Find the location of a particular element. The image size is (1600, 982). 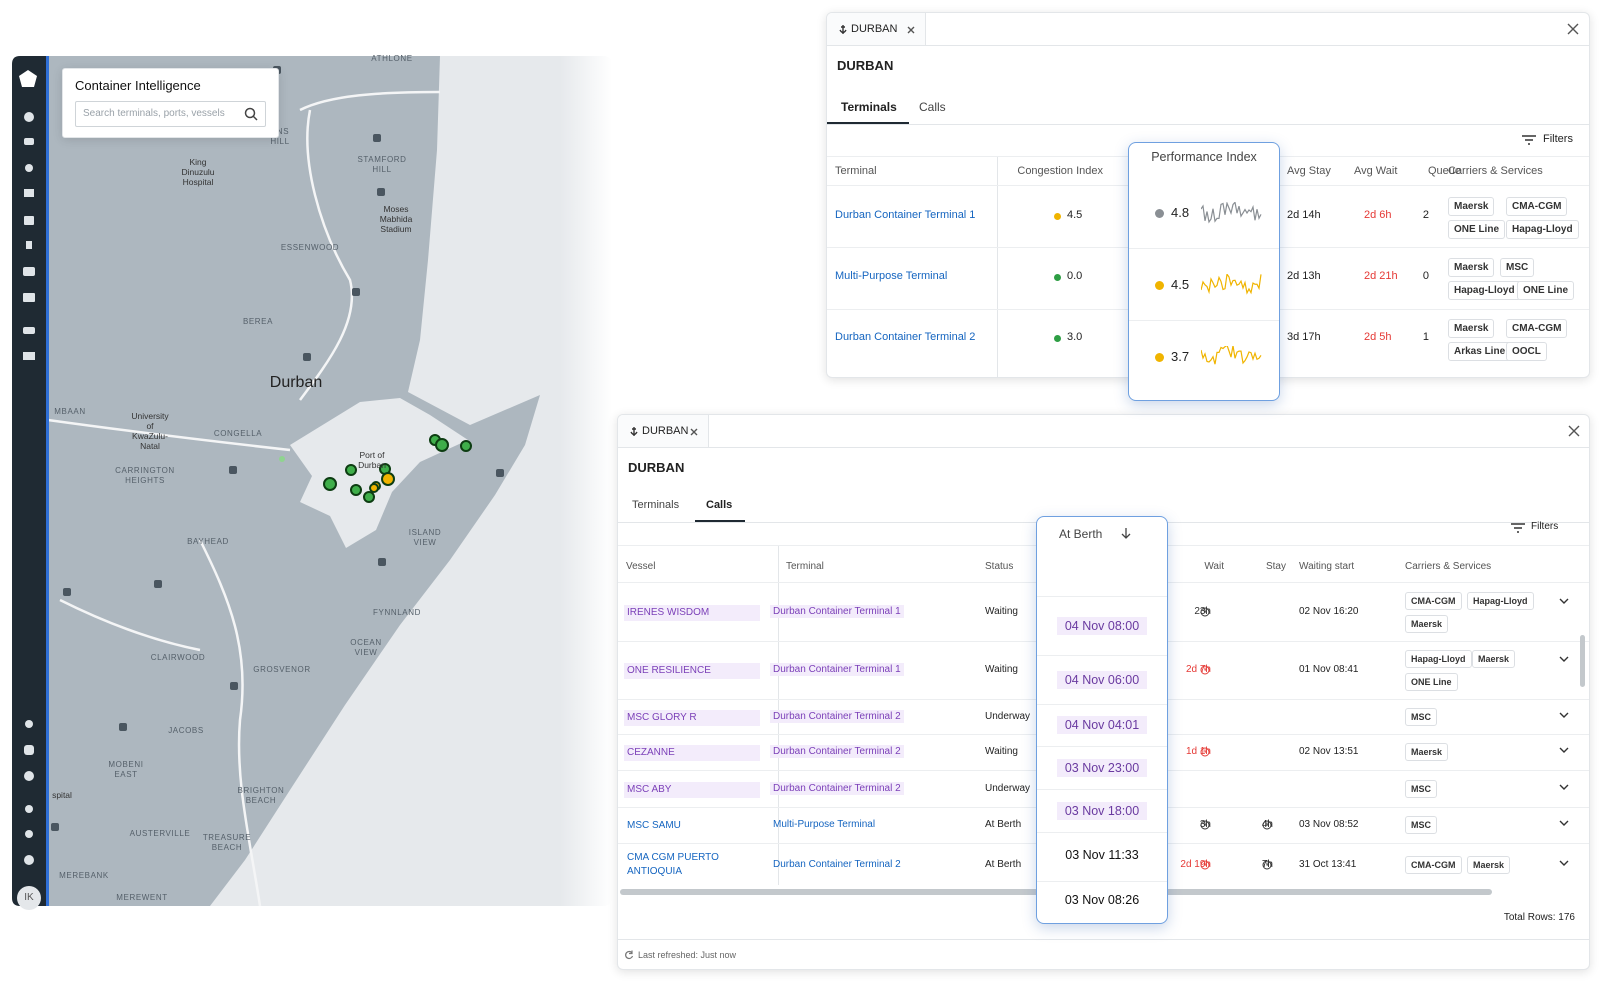

column-header: Avg Stay is located at coordinates (1309, 171).